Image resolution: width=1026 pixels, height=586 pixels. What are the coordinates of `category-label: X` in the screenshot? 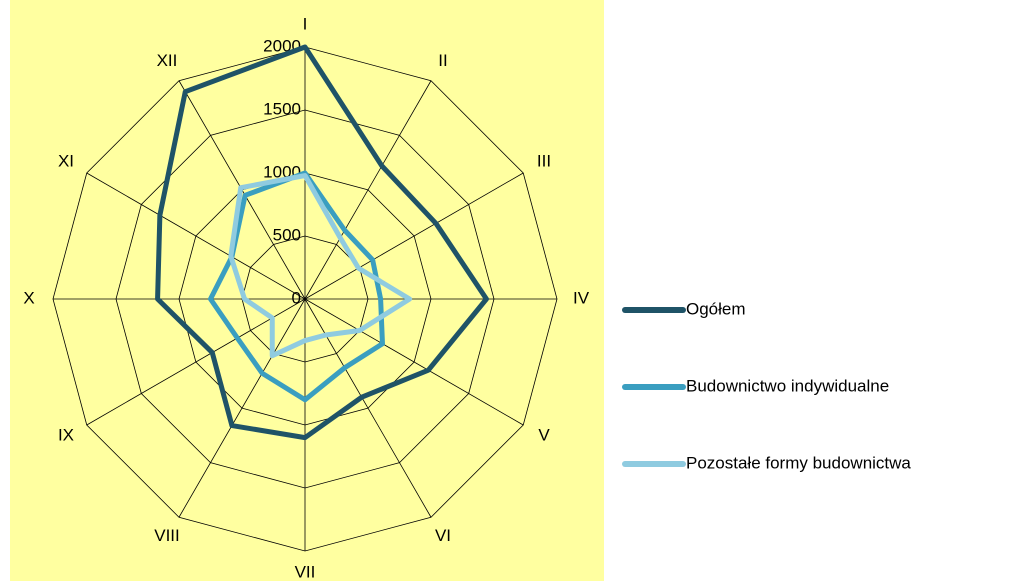 It's located at (28, 297).